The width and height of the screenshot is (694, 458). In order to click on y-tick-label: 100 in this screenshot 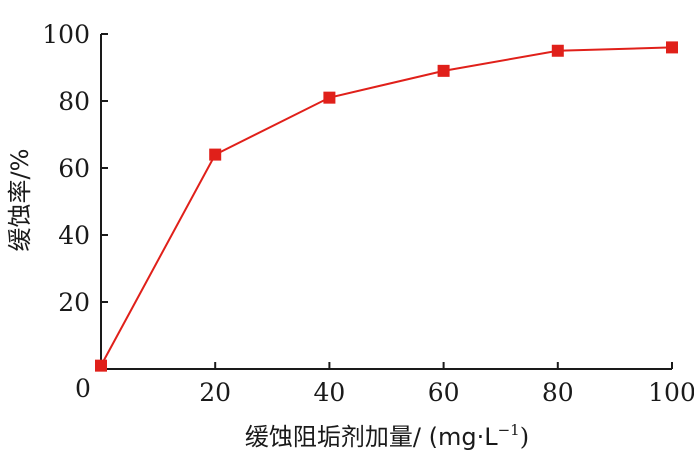, I will do `click(66, 34)`.